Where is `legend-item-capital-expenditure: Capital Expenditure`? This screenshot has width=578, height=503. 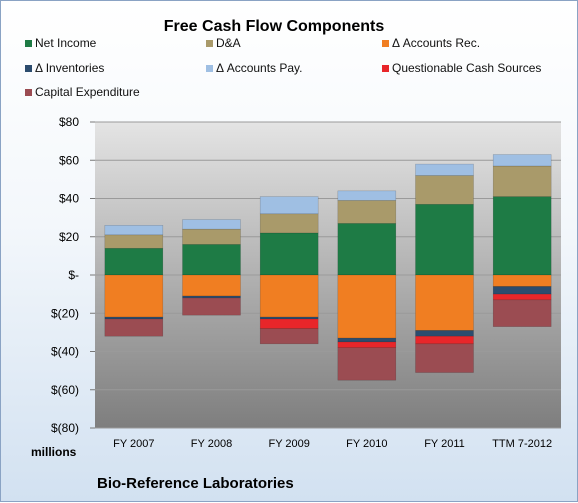 legend-item-capital-expenditure: Capital Expenditure is located at coordinates (82, 92).